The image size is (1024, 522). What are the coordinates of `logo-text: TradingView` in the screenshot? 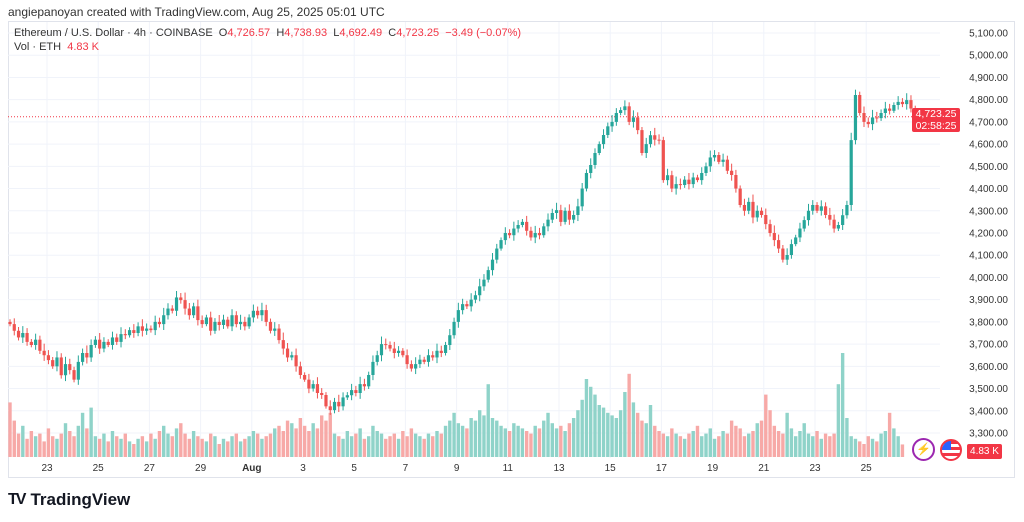 It's located at (80, 499).